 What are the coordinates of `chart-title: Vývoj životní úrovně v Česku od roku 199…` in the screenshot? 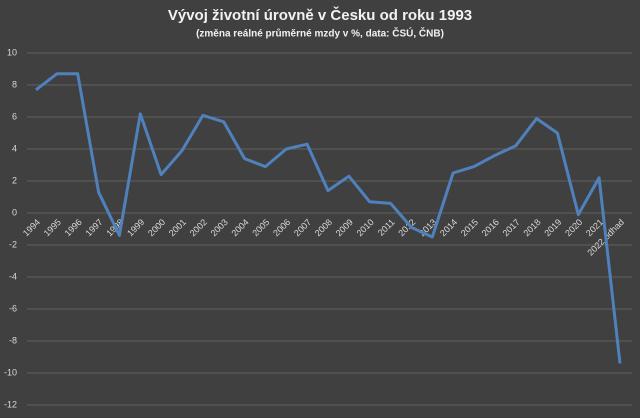 It's located at (320, 15).